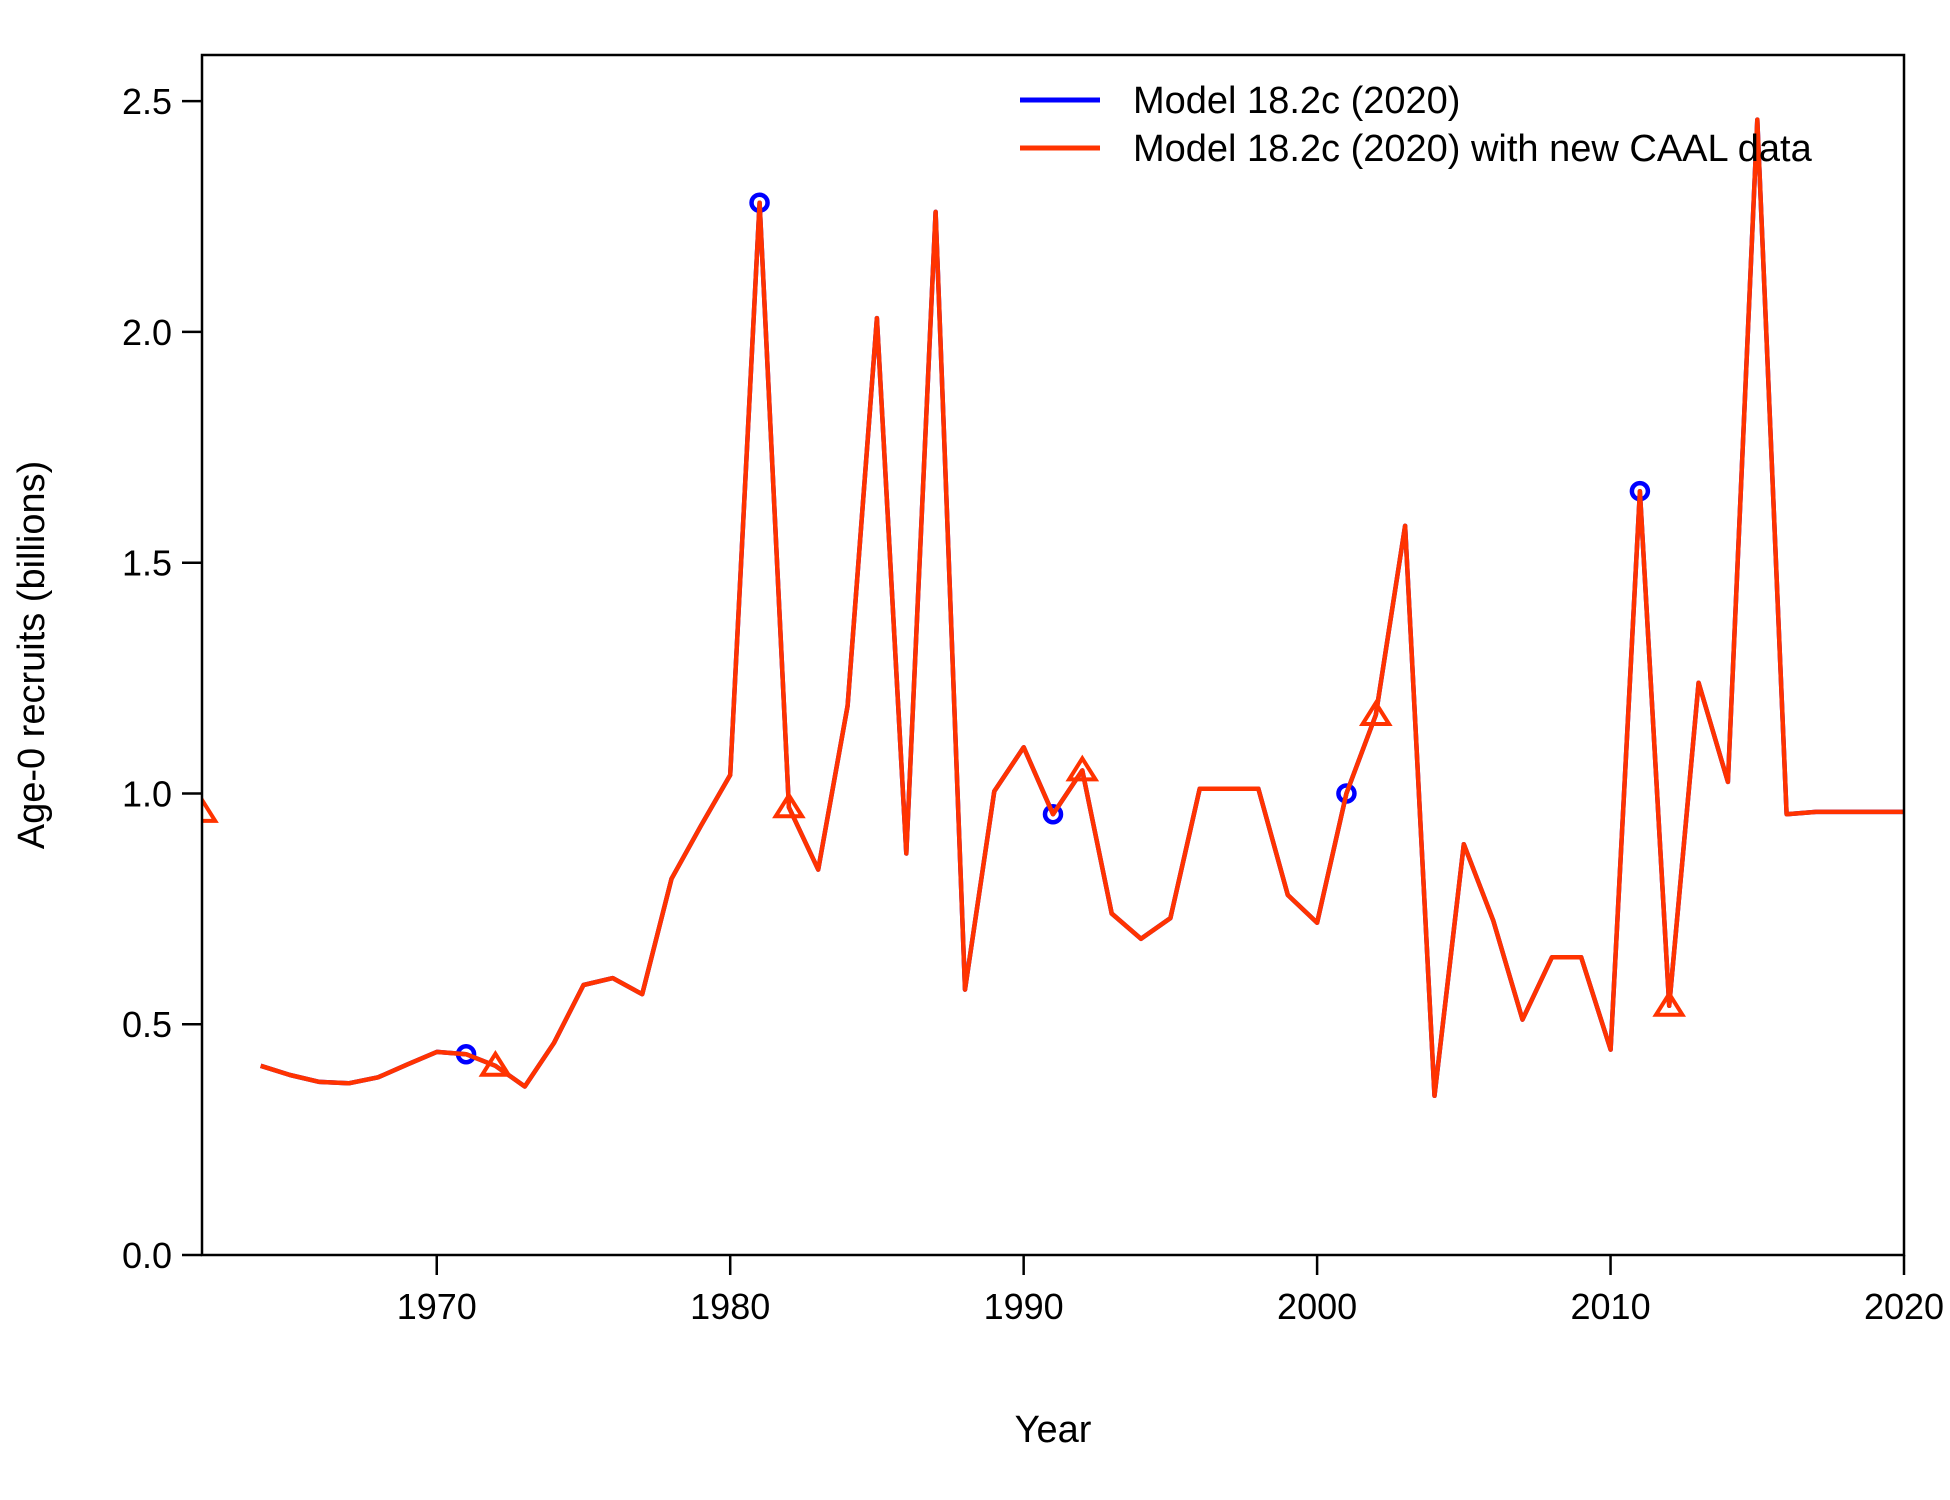 This screenshot has height=1500, width=1950. I want to click on legend-item-1: Model 18.2c (2020), so click(1240, 101).